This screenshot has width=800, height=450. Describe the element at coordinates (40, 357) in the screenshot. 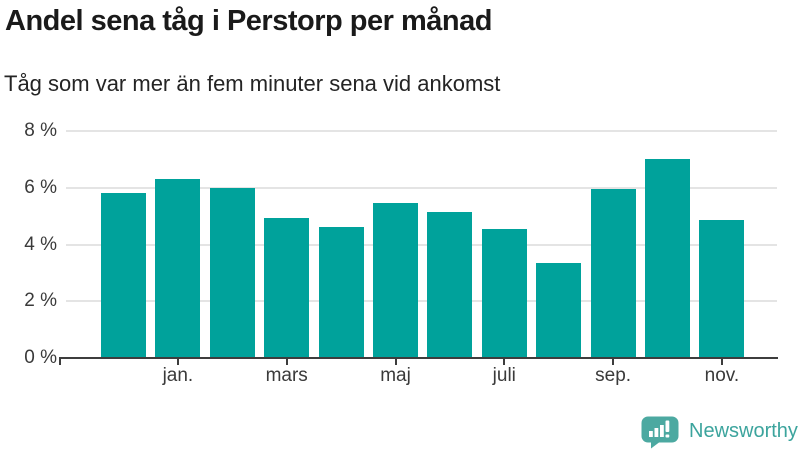

I see `y-tick-label: 0 %` at that location.